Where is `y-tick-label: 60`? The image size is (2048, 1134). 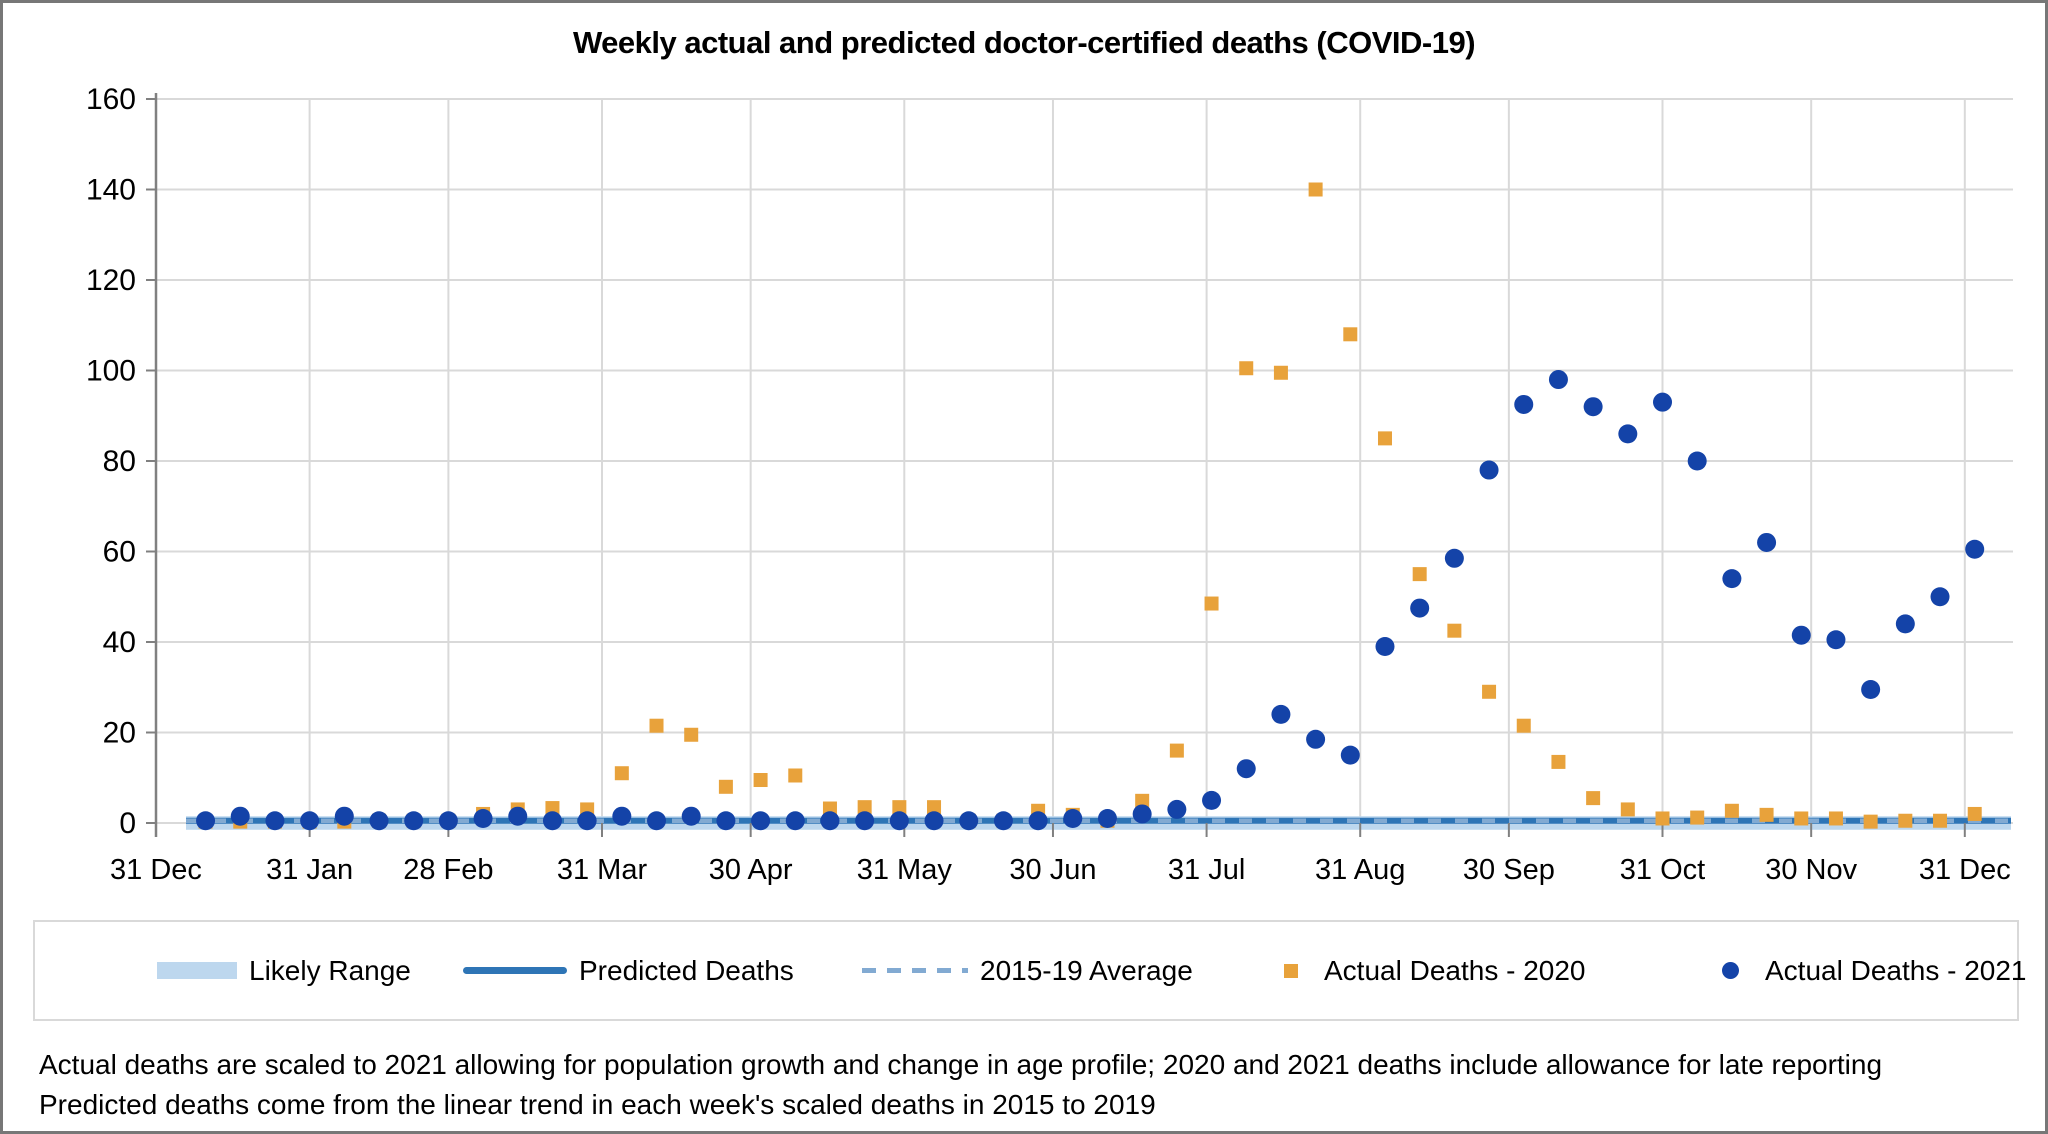 y-tick-label: 60 is located at coordinates (119, 552).